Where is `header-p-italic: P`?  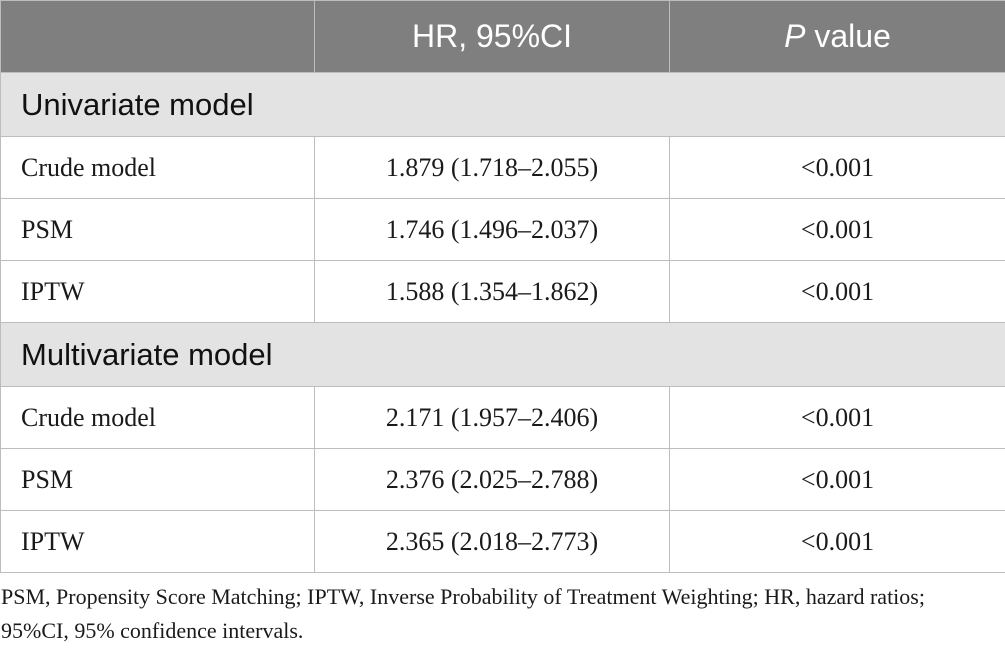 header-p-italic: P is located at coordinates (795, 36).